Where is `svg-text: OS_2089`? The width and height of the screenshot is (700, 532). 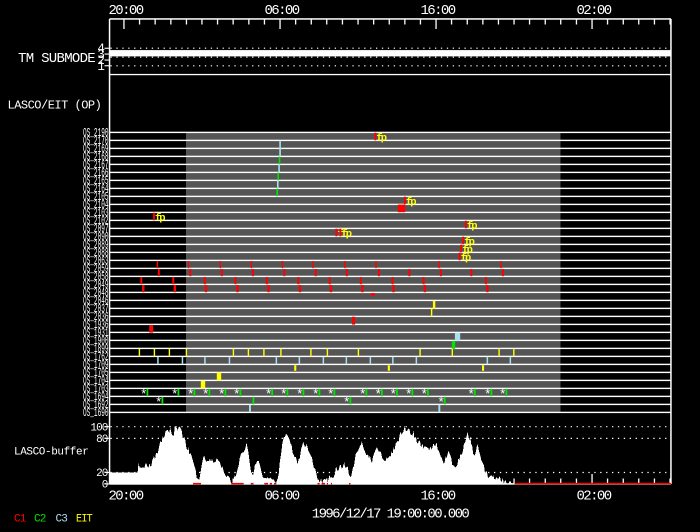
svg-text: OS_2089 is located at coordinates (96, 245).